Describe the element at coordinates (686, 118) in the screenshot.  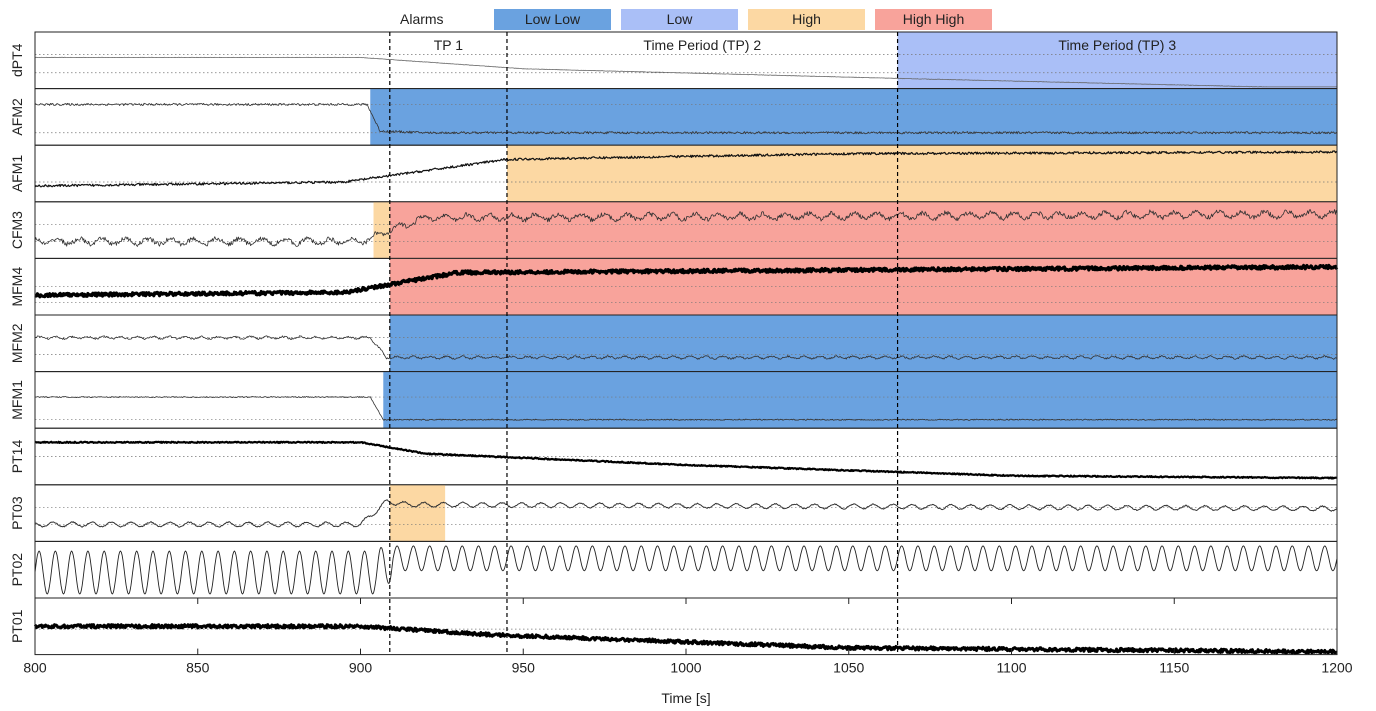
I see `series-line-afm2` at that location.